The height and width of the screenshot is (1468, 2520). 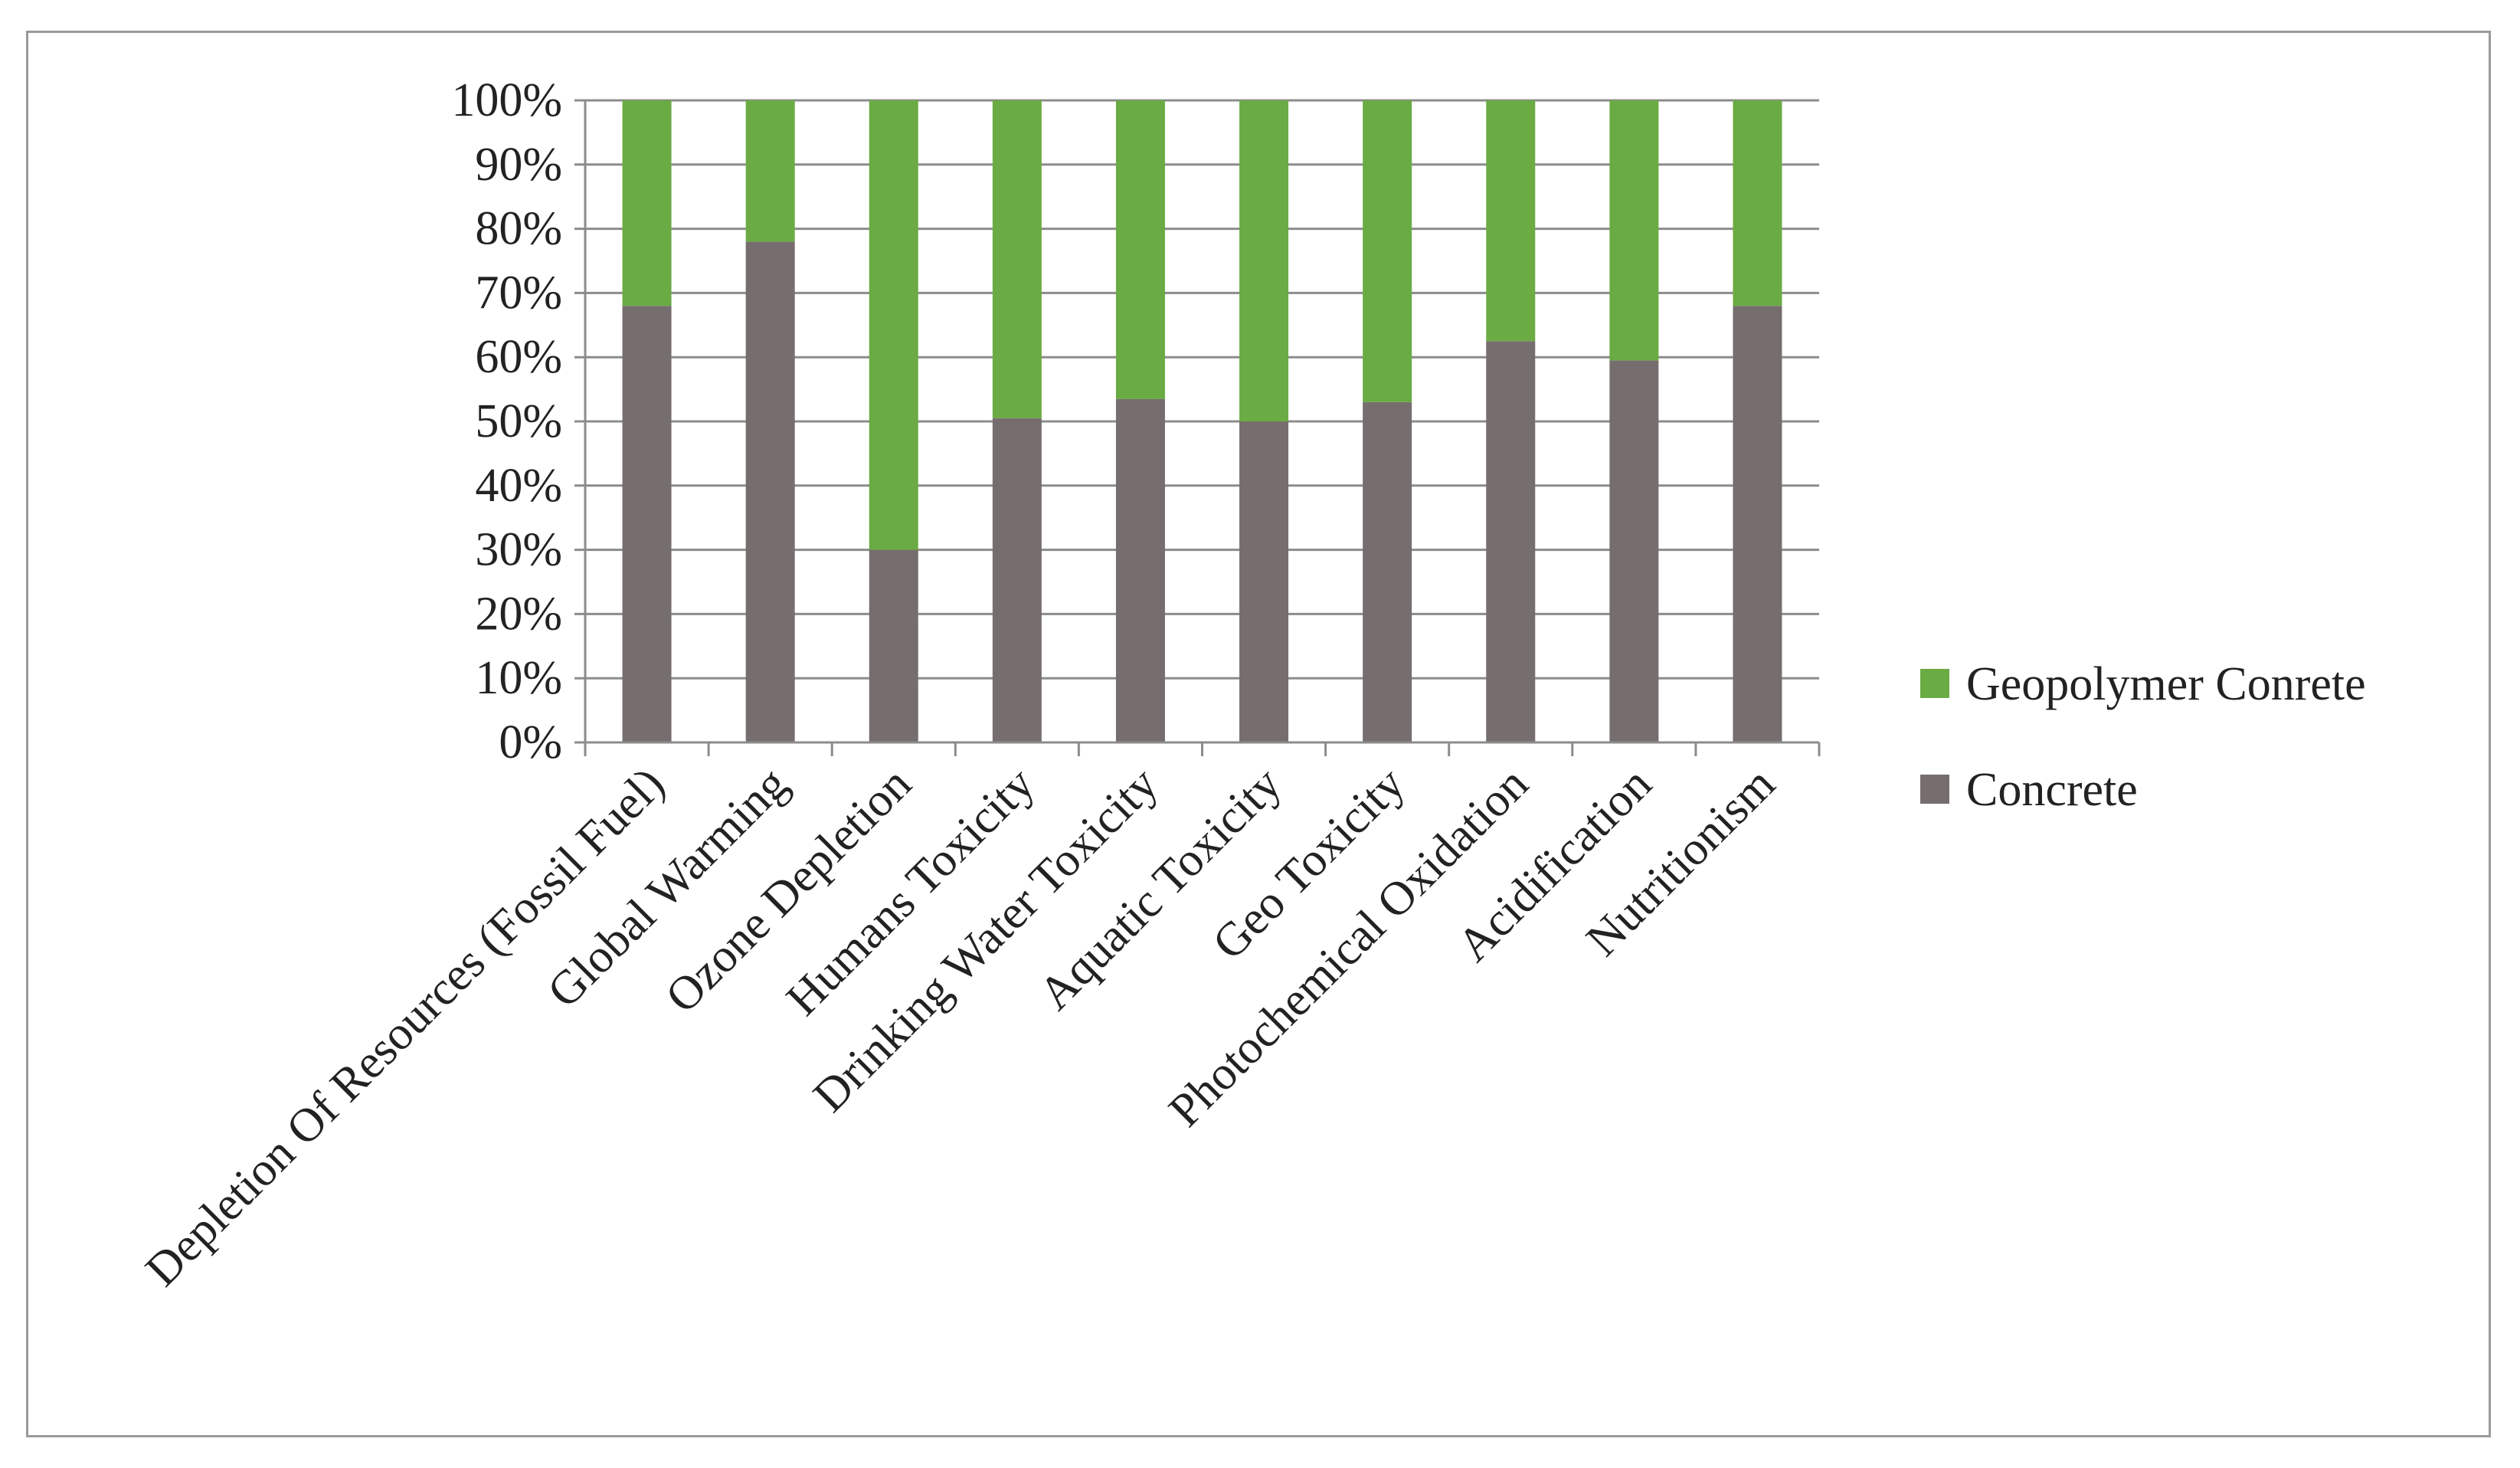 I want to click on y-tick-label: 10%, so click(x=518, y=678).